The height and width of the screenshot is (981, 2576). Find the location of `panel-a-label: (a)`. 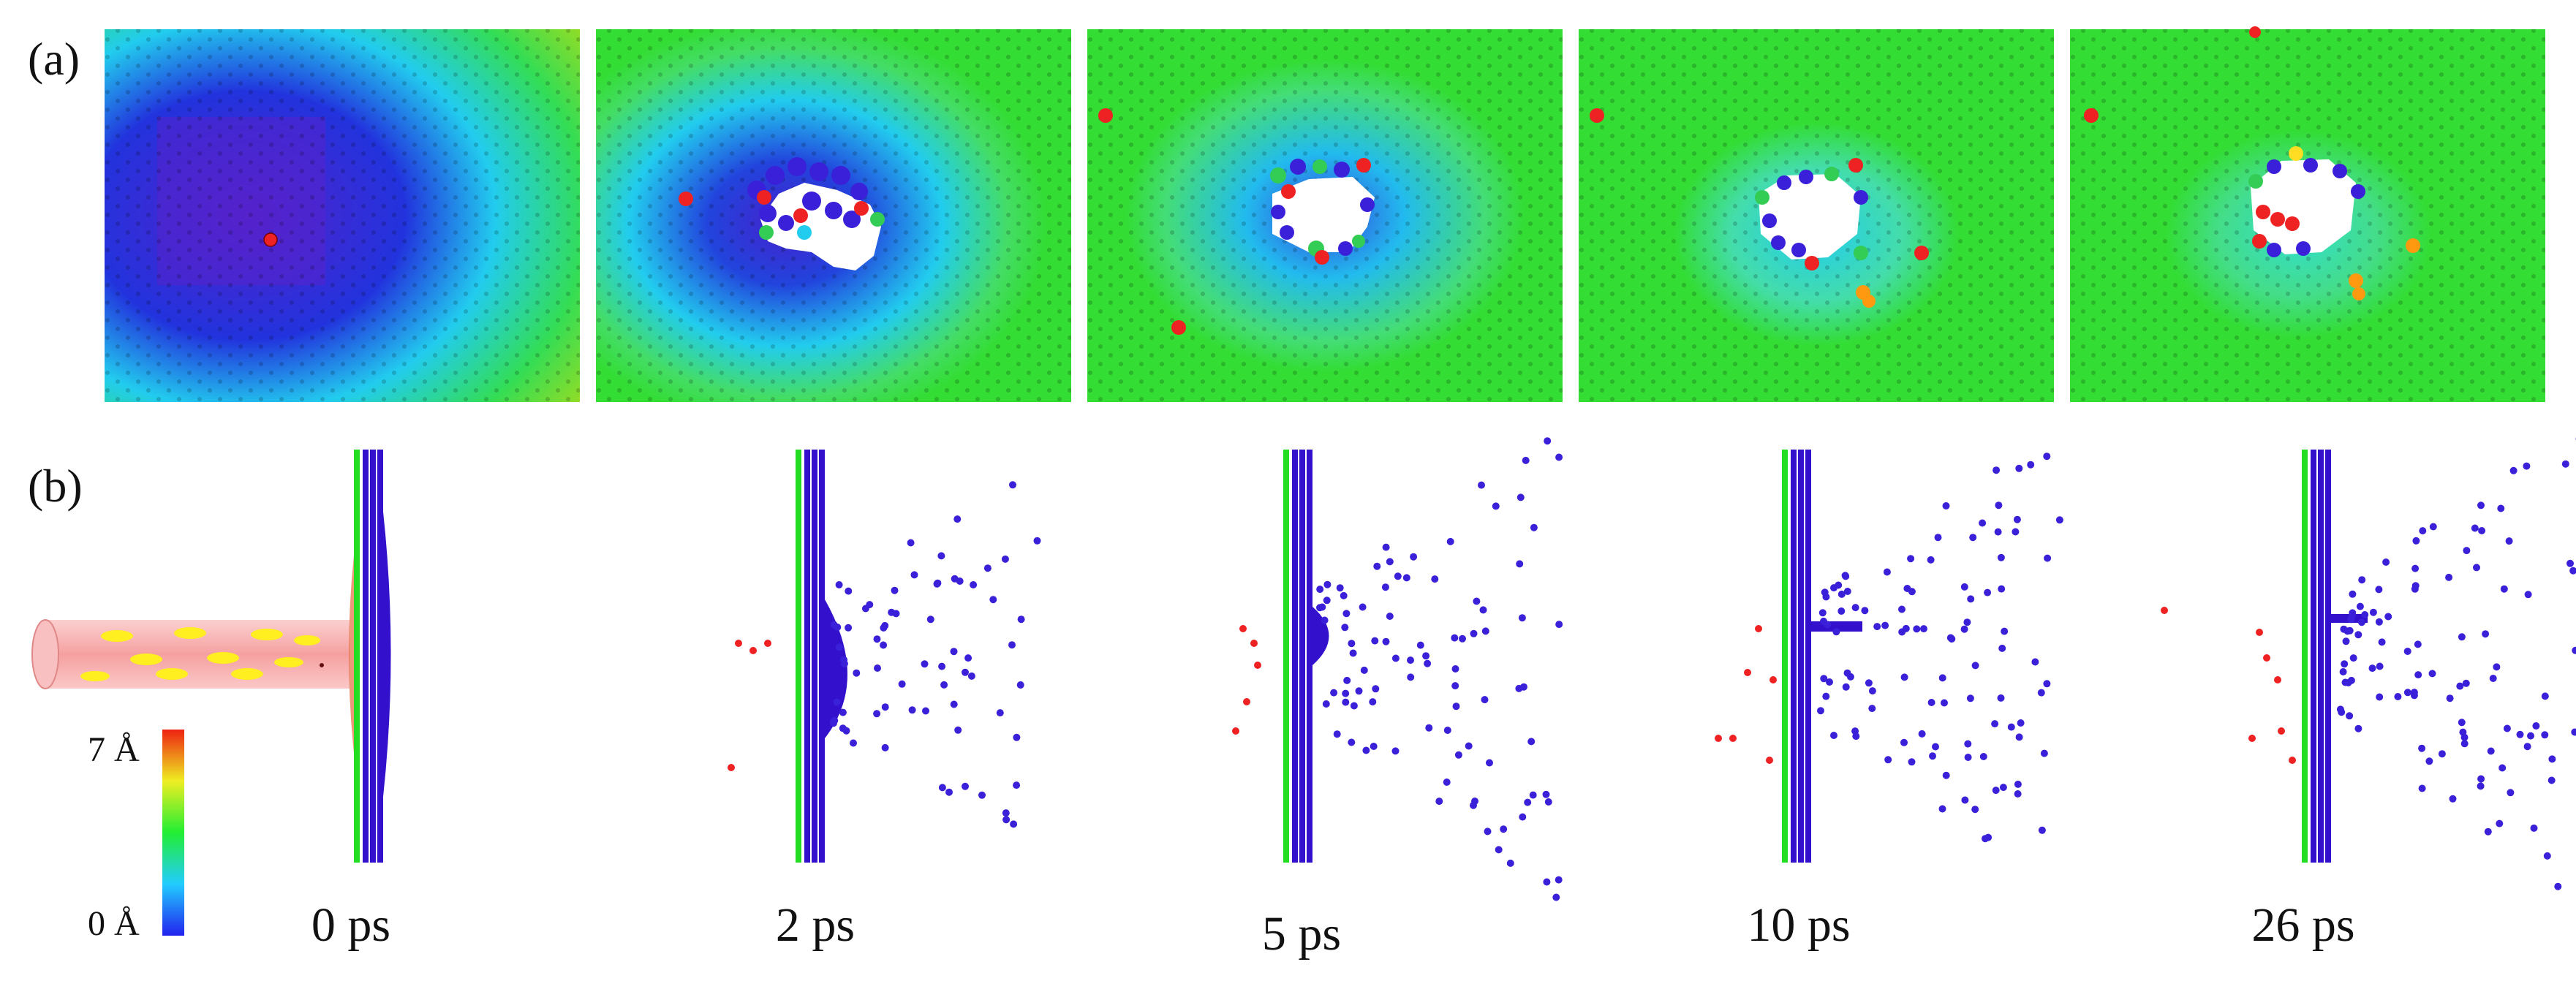

panel-a-label: (a) is located at coordinates (54, 59).